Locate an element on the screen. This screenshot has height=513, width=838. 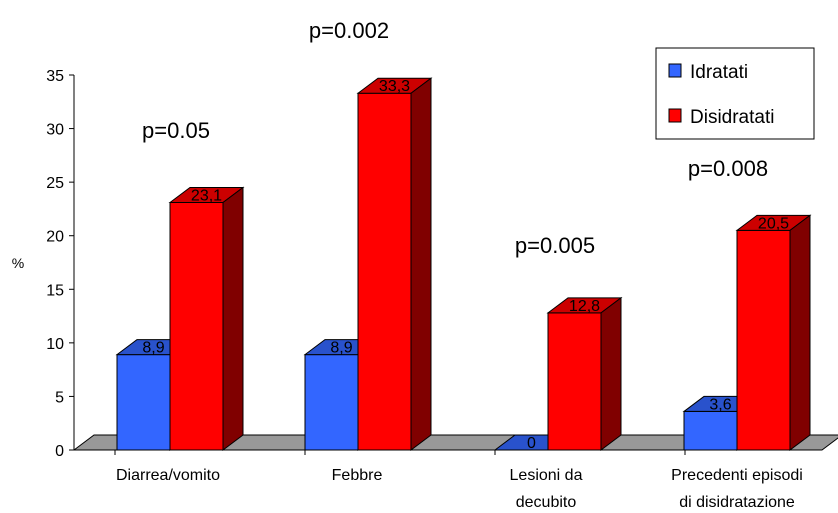
p-value-annotation: p=0.005 is located at coordinates (555, 245).